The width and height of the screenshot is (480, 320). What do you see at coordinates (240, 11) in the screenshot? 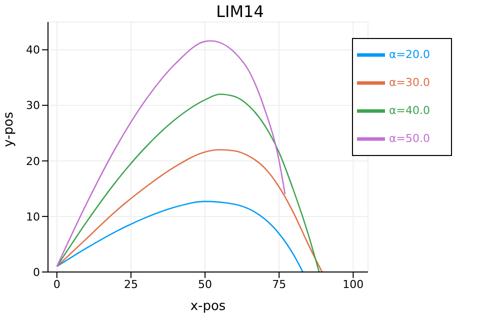
I see `chart-title: LIM14` at bounding box center [240, 11].